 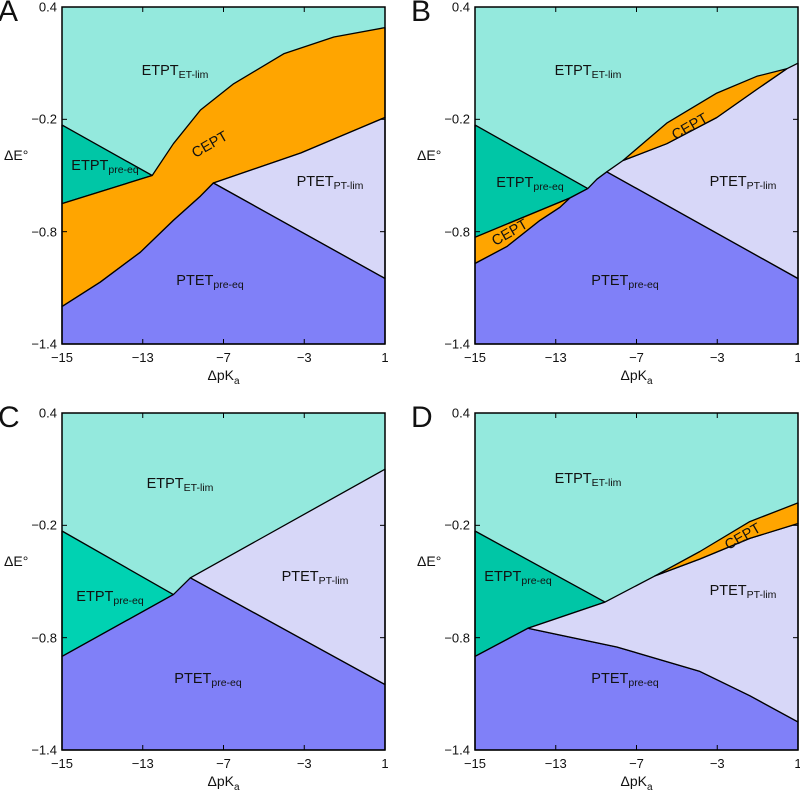 What do you see at coordinates (705, 115) in the screenshot?
I see `region-cept` at bounding box center [705, 115].